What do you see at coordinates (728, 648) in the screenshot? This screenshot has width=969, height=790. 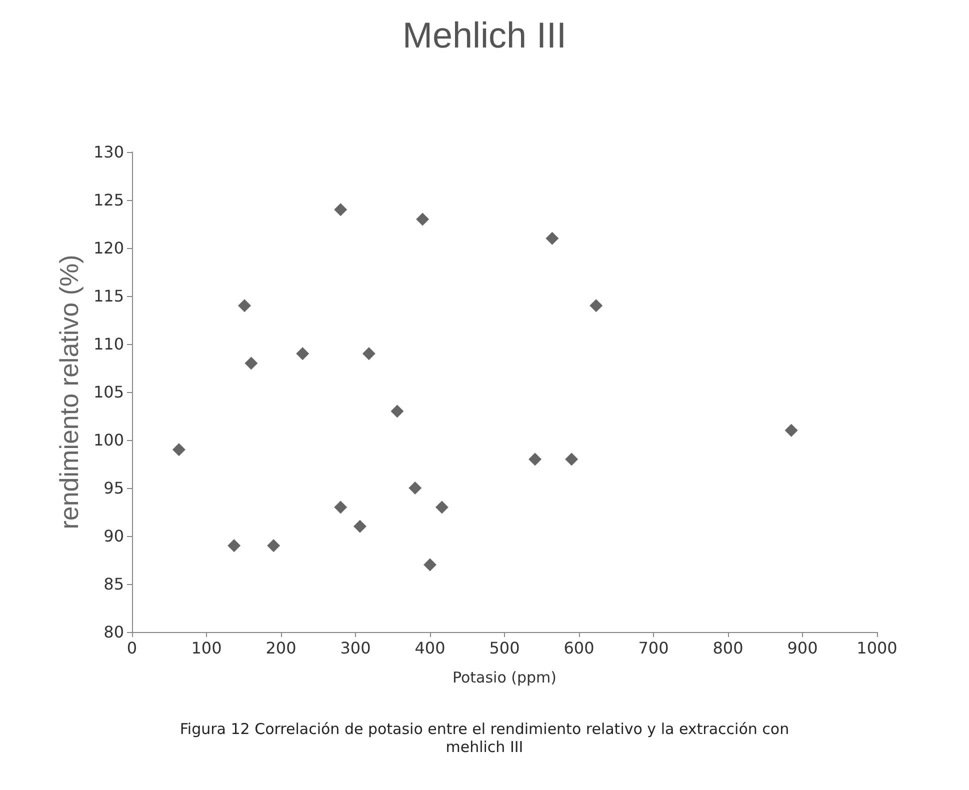 I see `x-tick-label: 800` at bounding box center [728, 648].